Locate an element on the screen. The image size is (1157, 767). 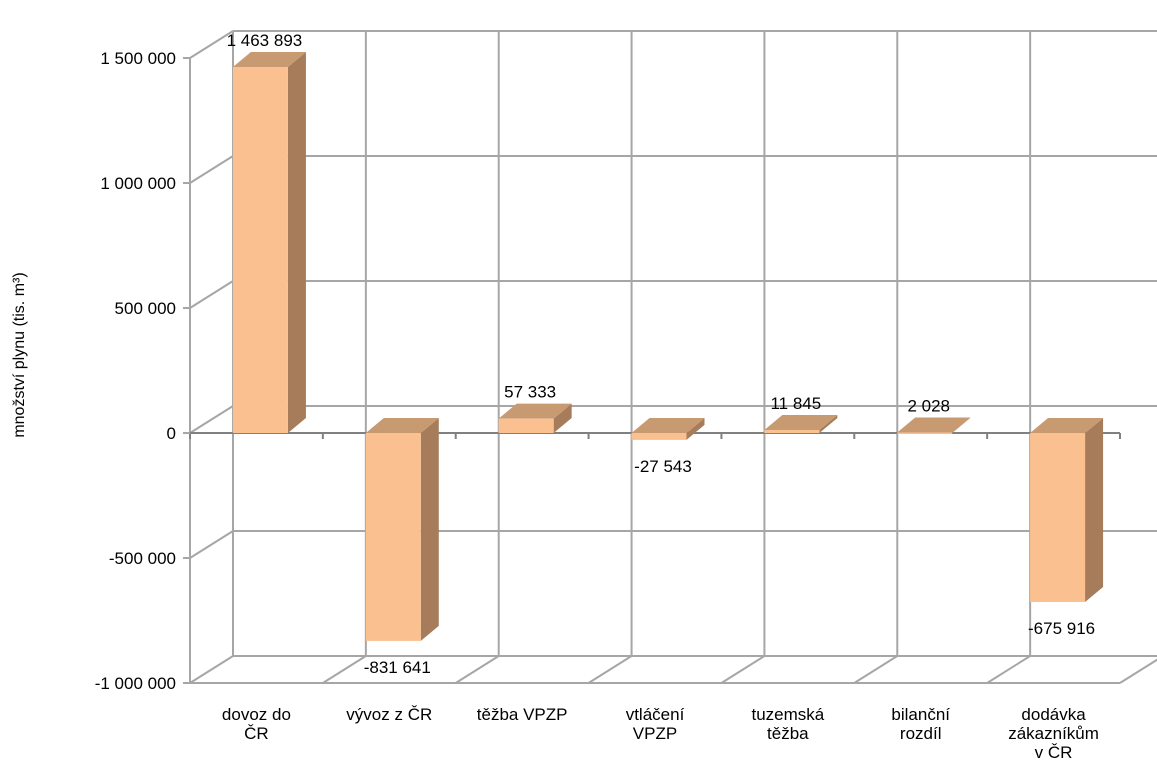
category-label: zákazníkům is located at coordinates (1053, 733).